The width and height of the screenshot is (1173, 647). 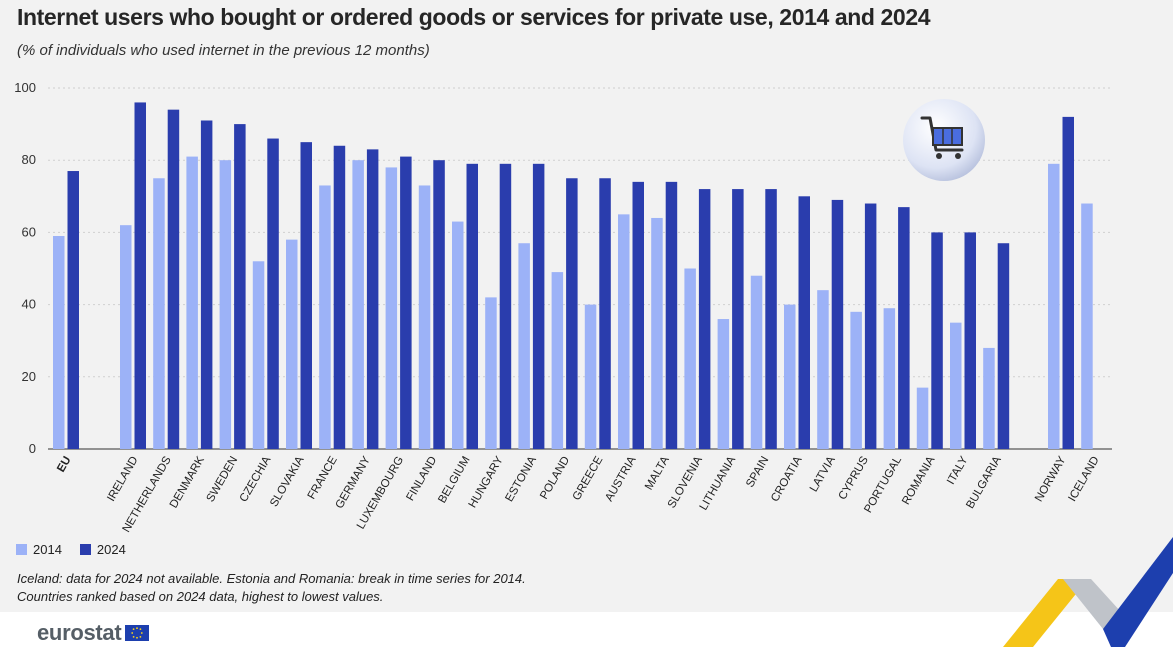 What do you see at coordinates (21, 549) in the screenshot?
I see `legend-swatch-2014` at bounding box center [21, 549].